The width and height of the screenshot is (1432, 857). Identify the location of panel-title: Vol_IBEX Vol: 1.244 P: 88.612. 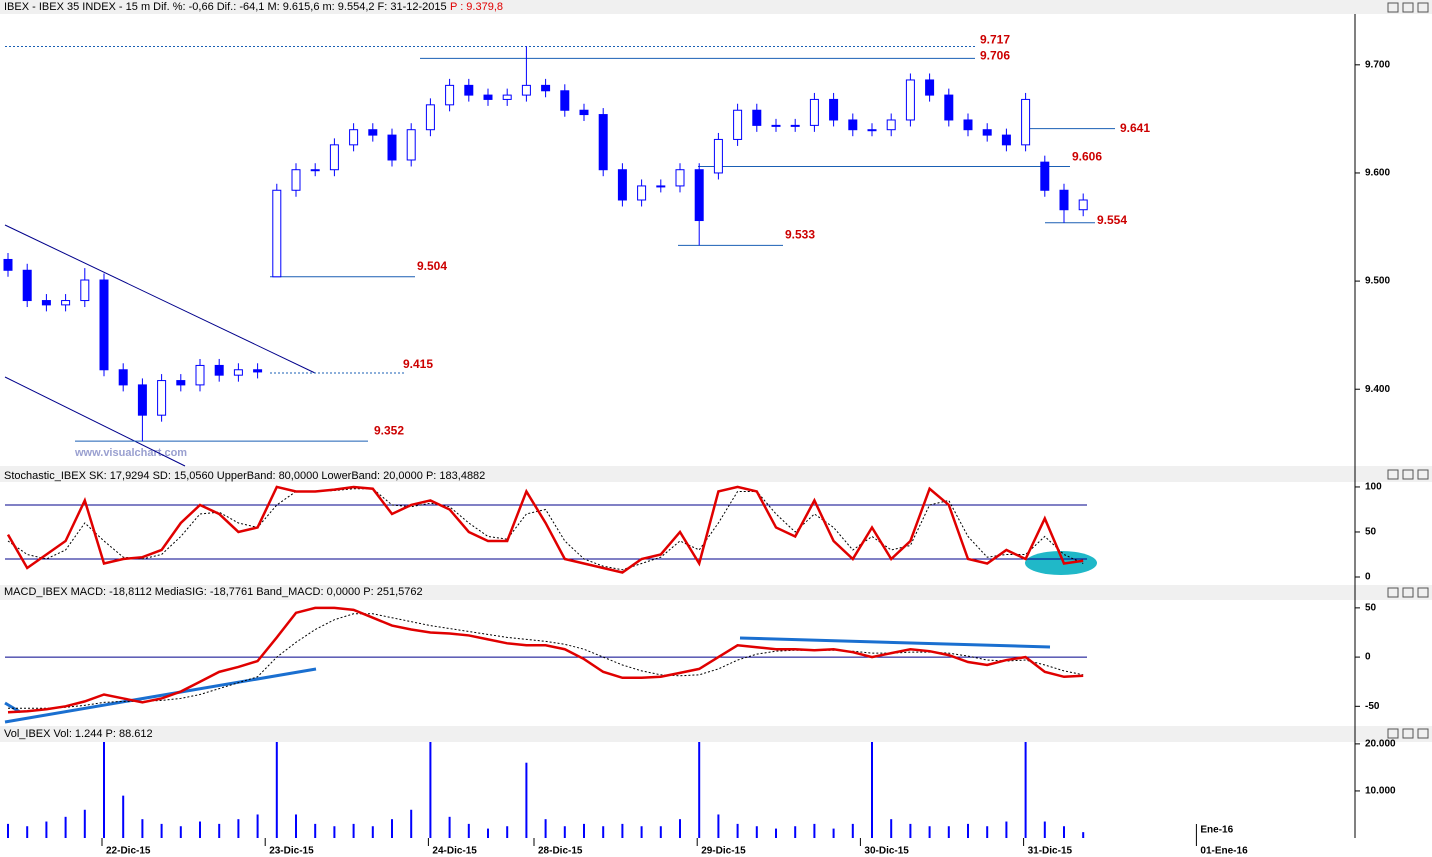
(78, 734).